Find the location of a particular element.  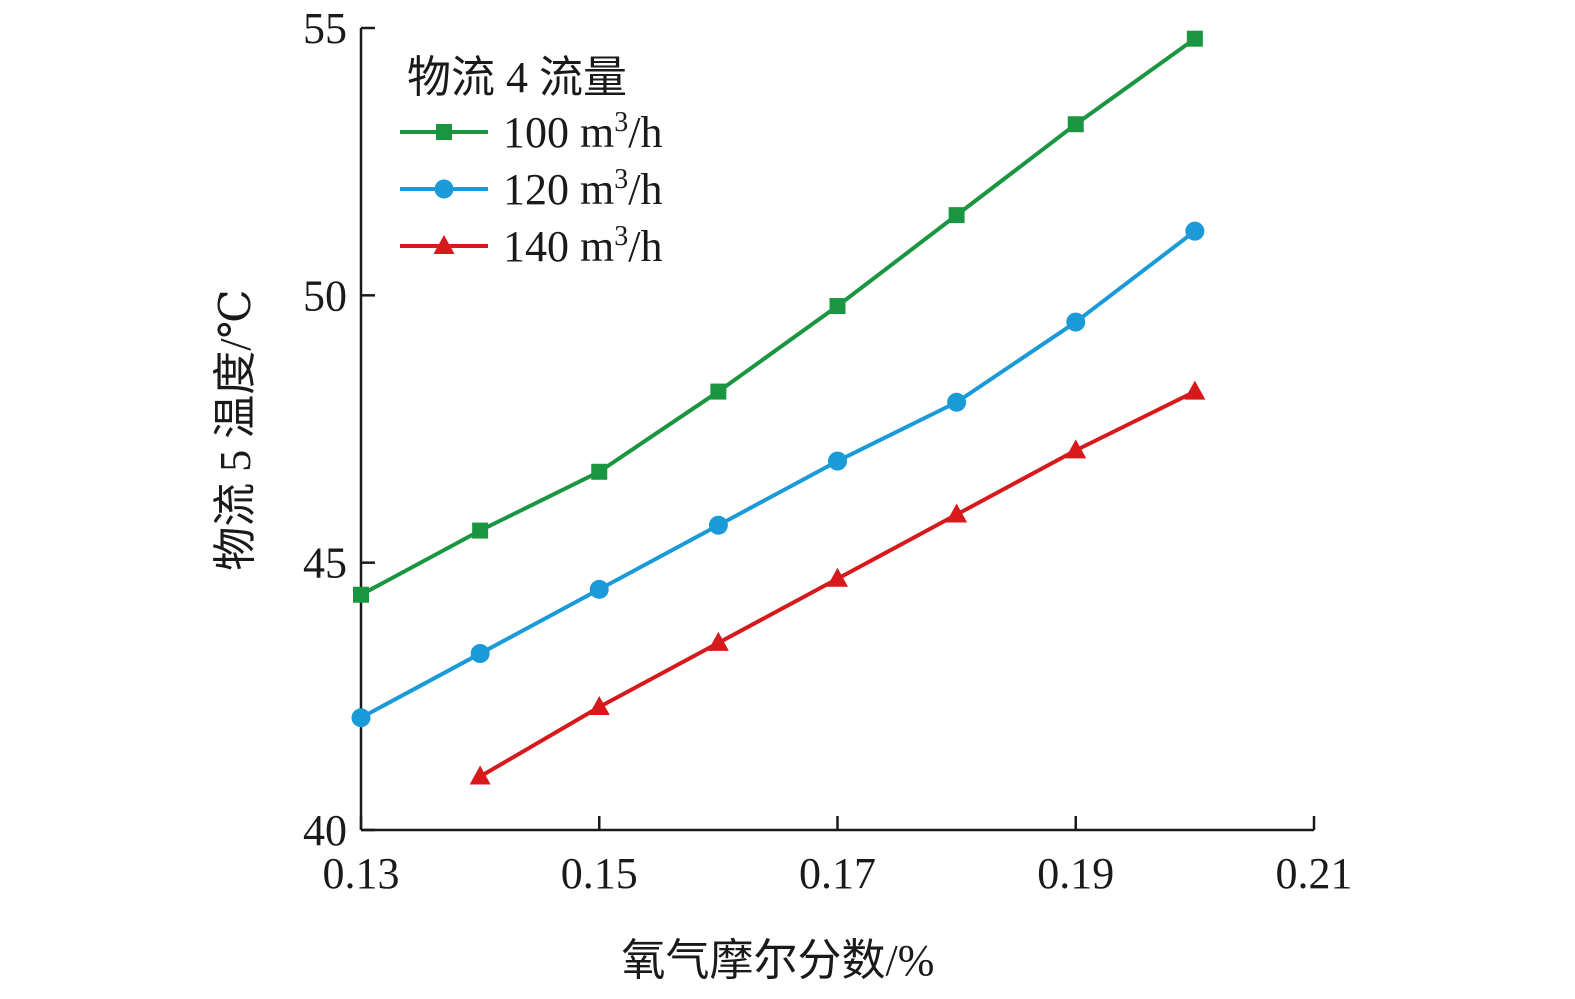

legend-label-text: 140 m is located at coordinates (558, 246).